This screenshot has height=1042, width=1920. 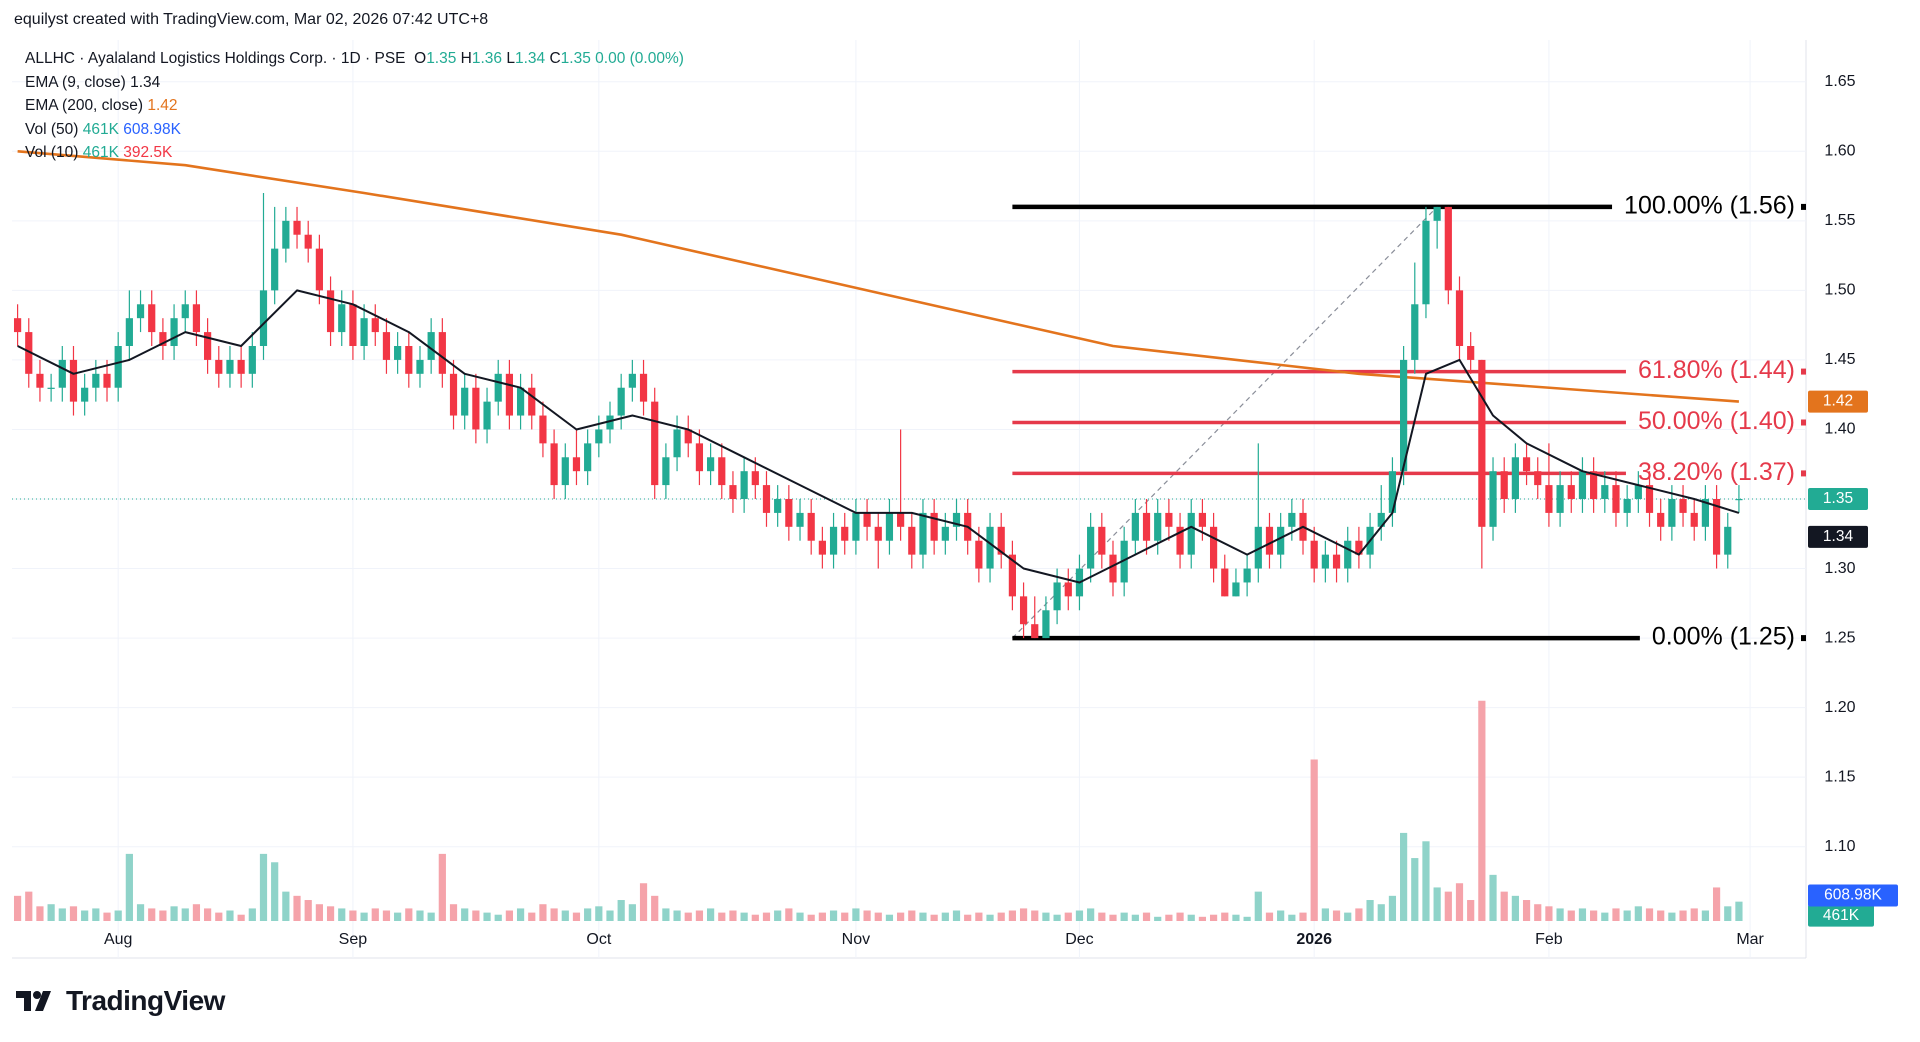 I want to click on legend-vol10: Vol (10) 461K 392.5K, so click(x=354, y=153).